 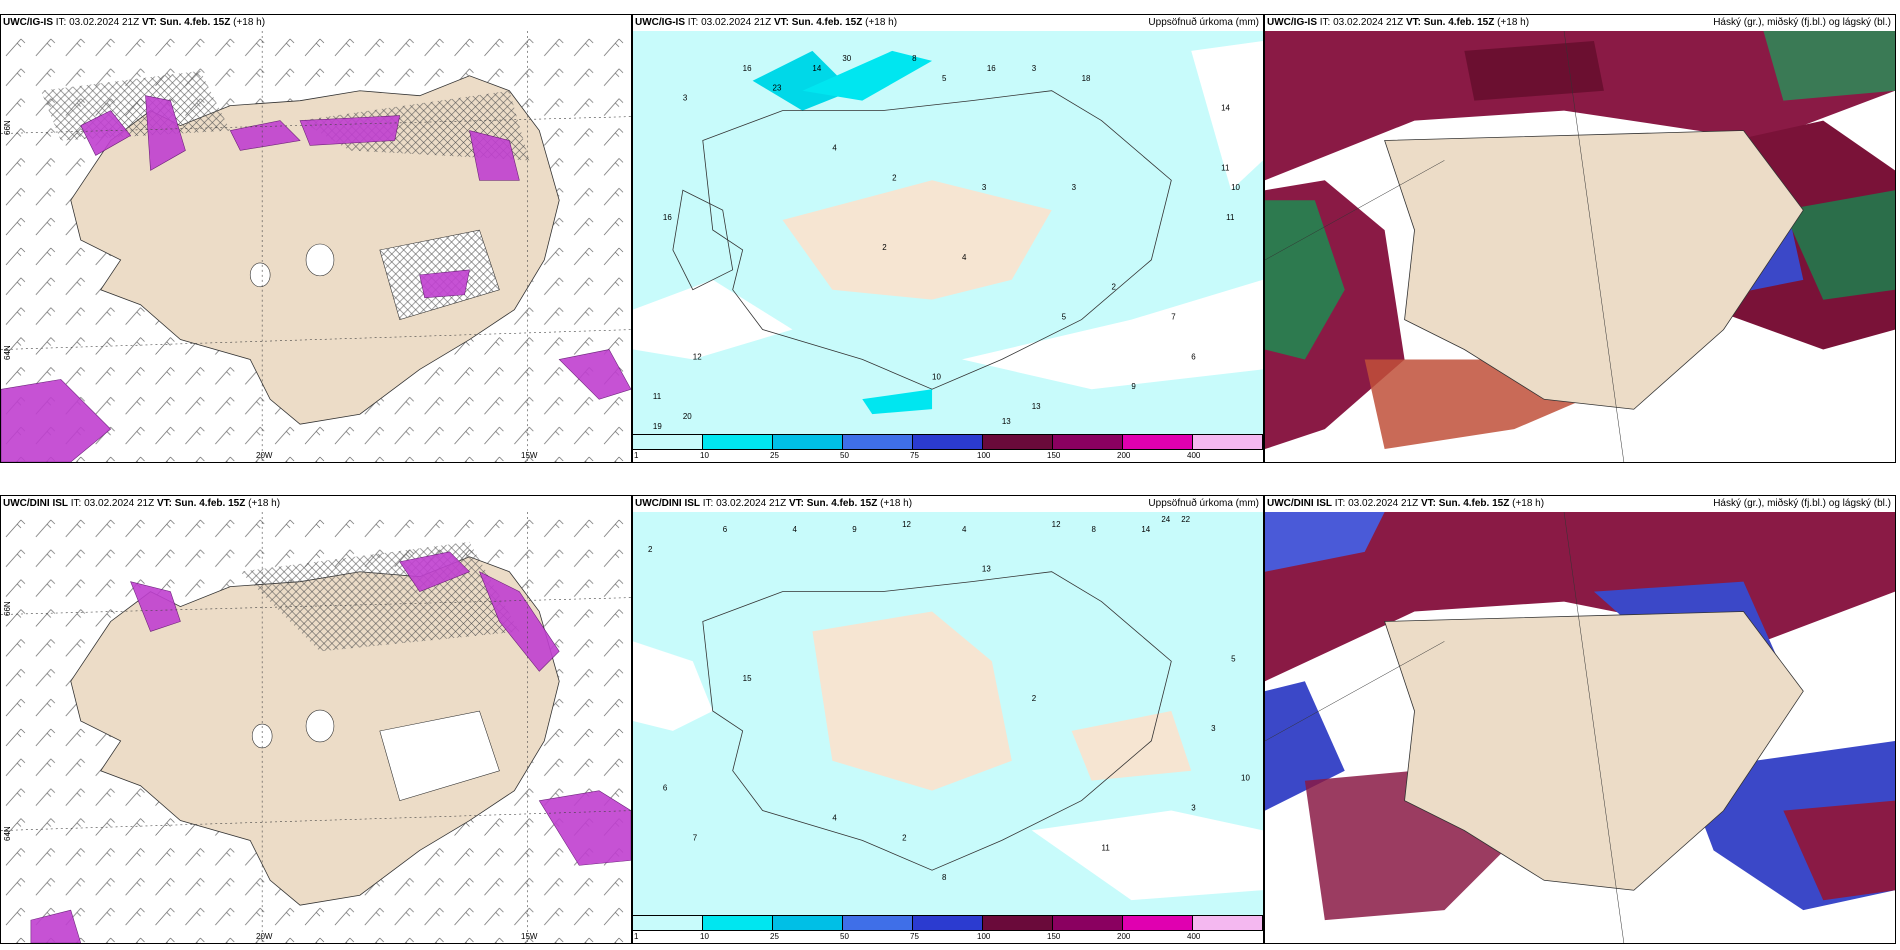 I want to click on svg-text: 18, so click(x=1086, y=78).